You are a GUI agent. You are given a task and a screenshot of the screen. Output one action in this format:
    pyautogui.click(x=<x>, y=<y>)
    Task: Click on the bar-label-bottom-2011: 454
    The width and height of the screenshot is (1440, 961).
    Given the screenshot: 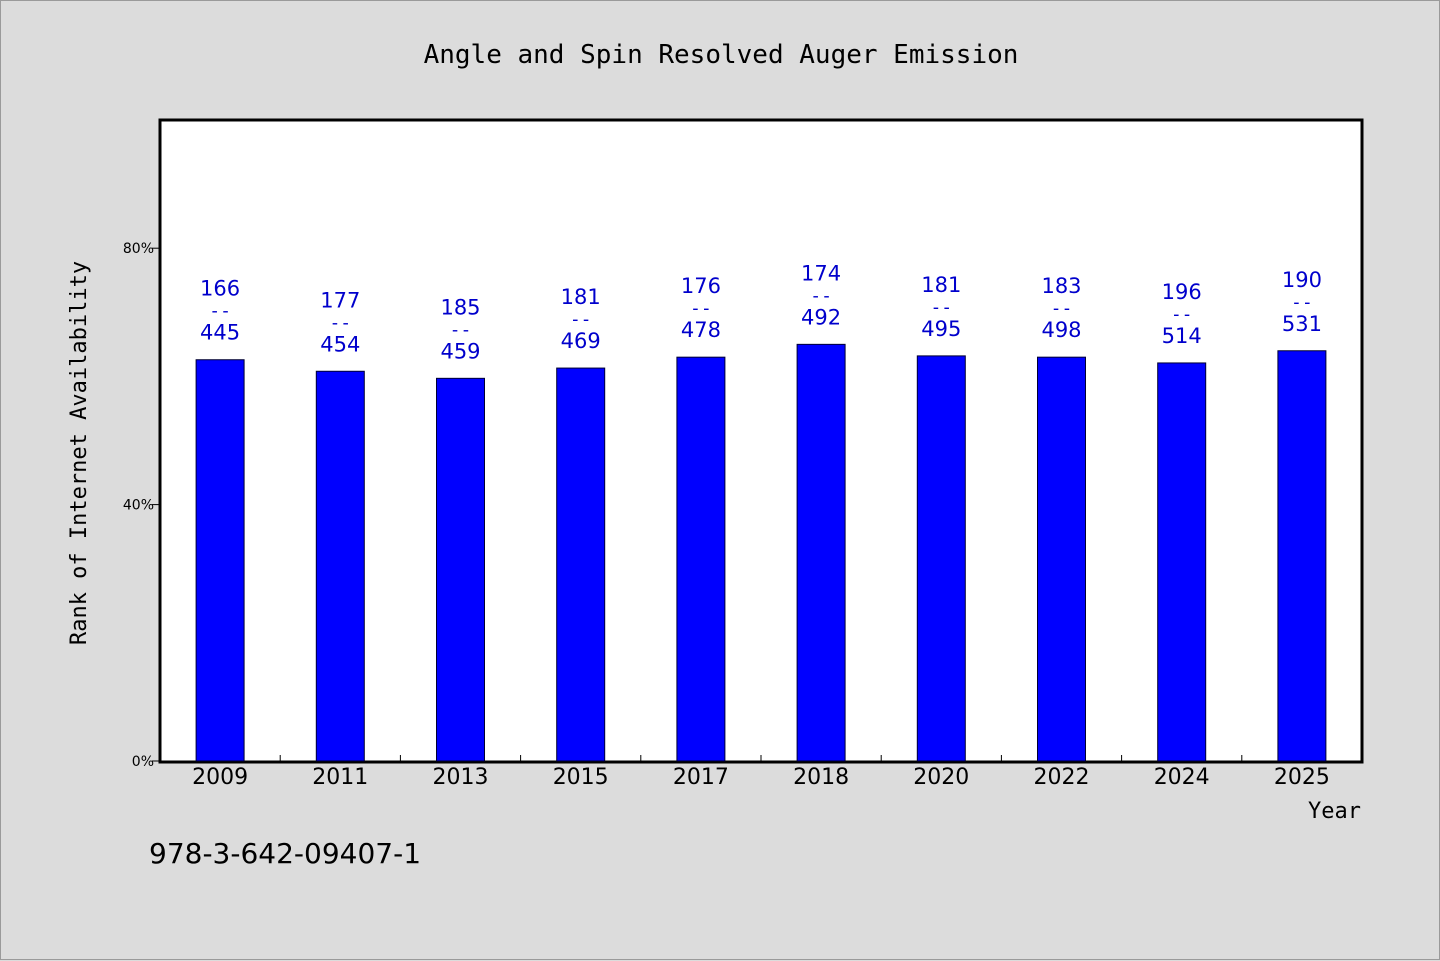 What is the action you would take?
    pyautogui.click(x=340, y=344)
    